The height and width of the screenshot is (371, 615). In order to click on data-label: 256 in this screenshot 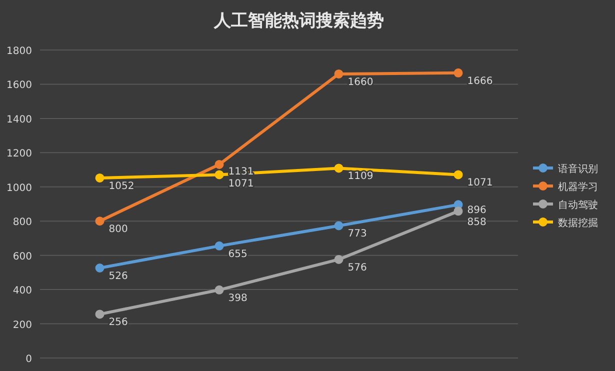, I will do `click(118, 322)`.